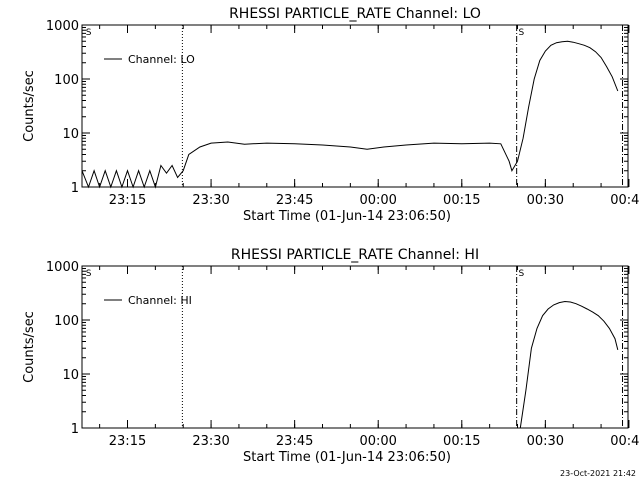  What do you see at coordinates (355, 255) in the screenshot?
I see `chart-title: RHESSI PARTICLE_RATE Channel: HI` at bounding box center [355, 255].